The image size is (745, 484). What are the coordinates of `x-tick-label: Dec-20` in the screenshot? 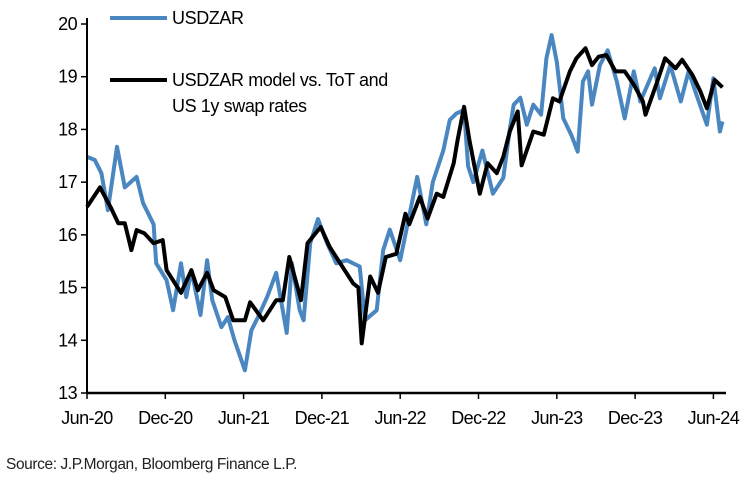 It's located at (165, 418).